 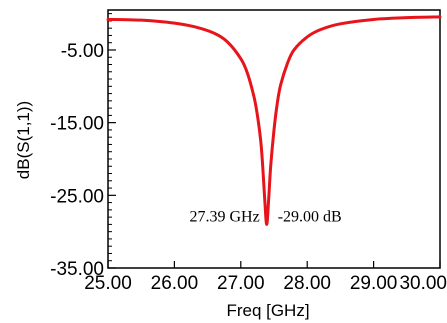 I want to click on y-minor-ticks, so click(x=110, y=137).